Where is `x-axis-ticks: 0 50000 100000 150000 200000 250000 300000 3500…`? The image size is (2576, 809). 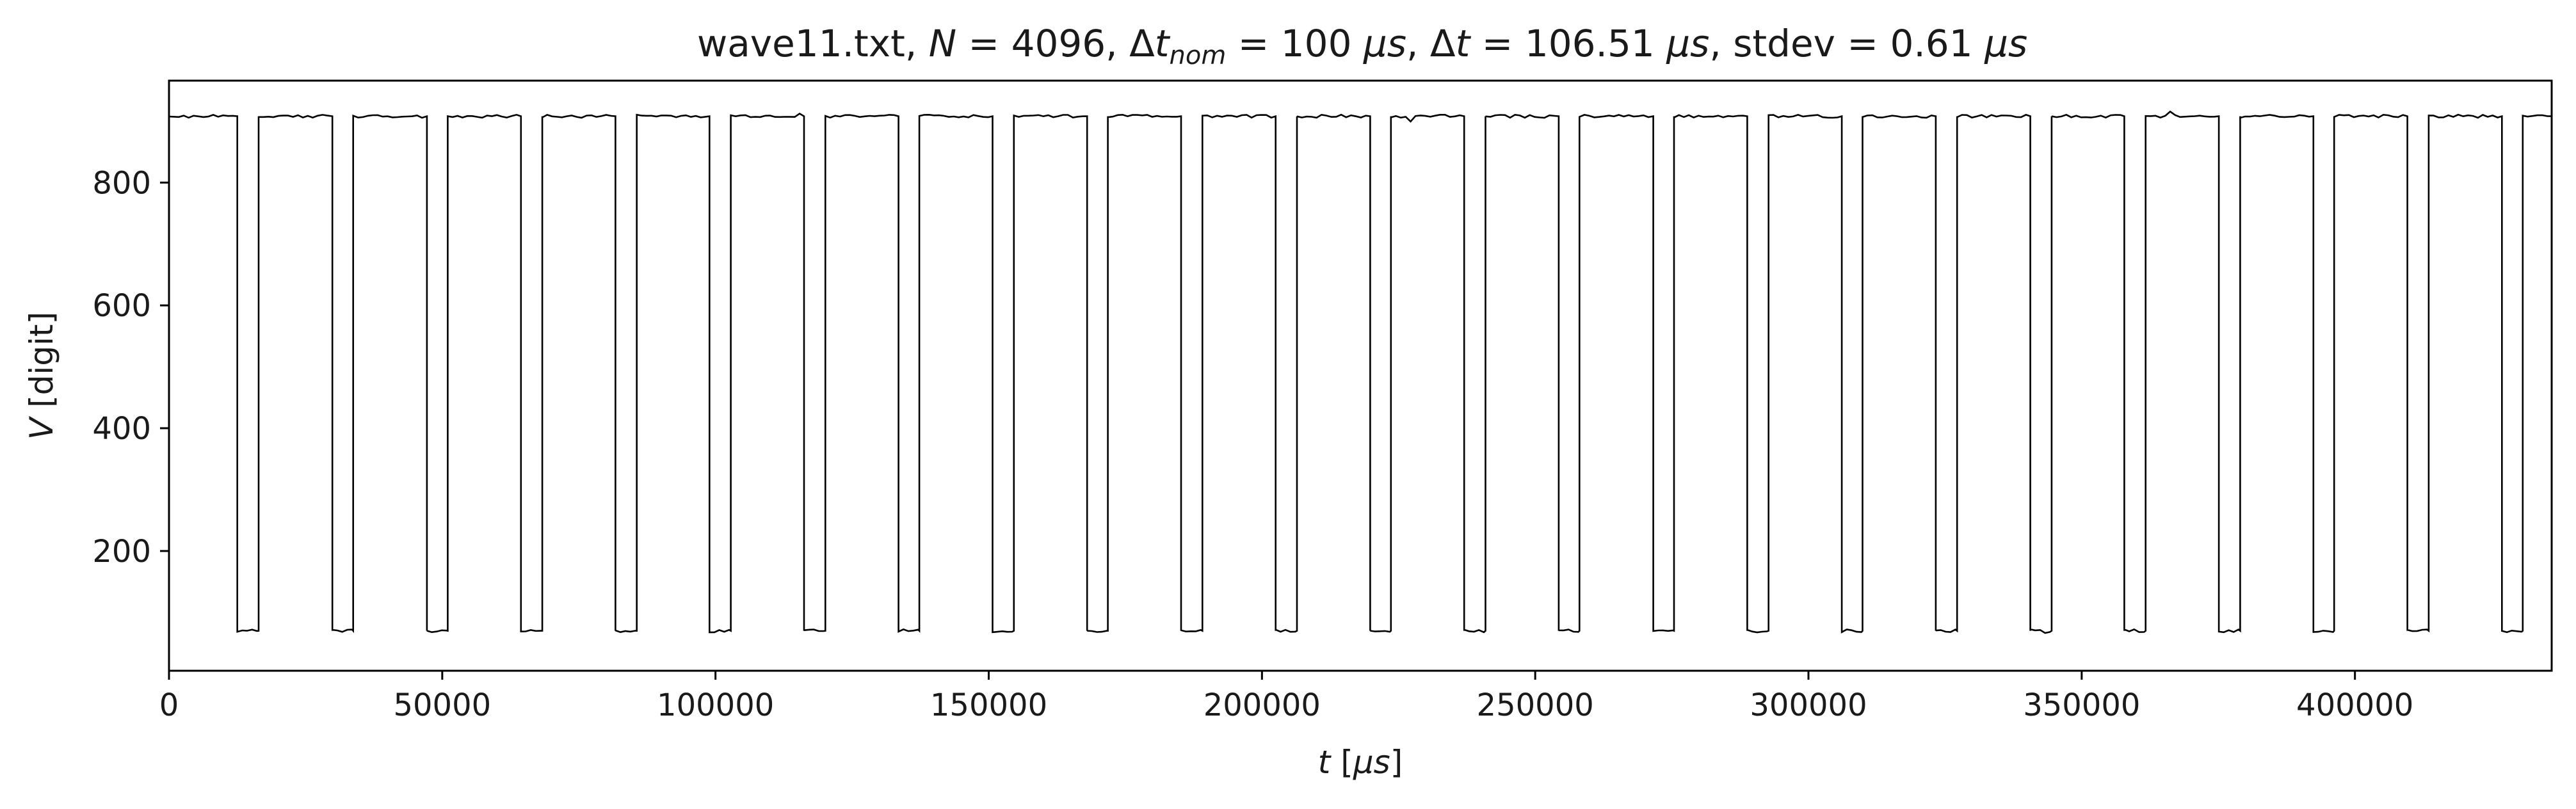
x-axis-ticks: 0 50000 100000 150000 200000 250000 300000 3500… is located at coordinates (1286, 697).